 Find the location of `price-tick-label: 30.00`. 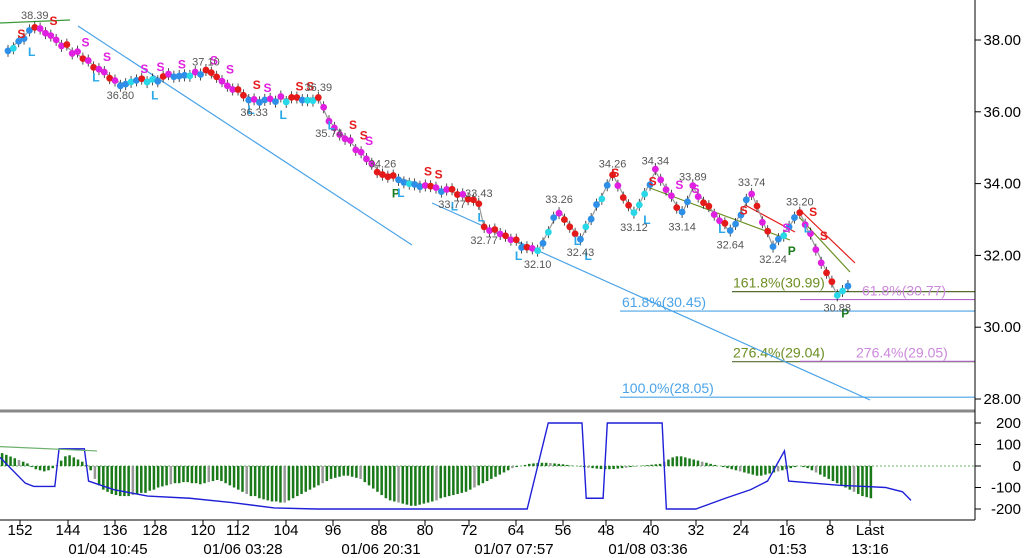

price-tick-label: 30.00 is located at coordinates (1002, 327).